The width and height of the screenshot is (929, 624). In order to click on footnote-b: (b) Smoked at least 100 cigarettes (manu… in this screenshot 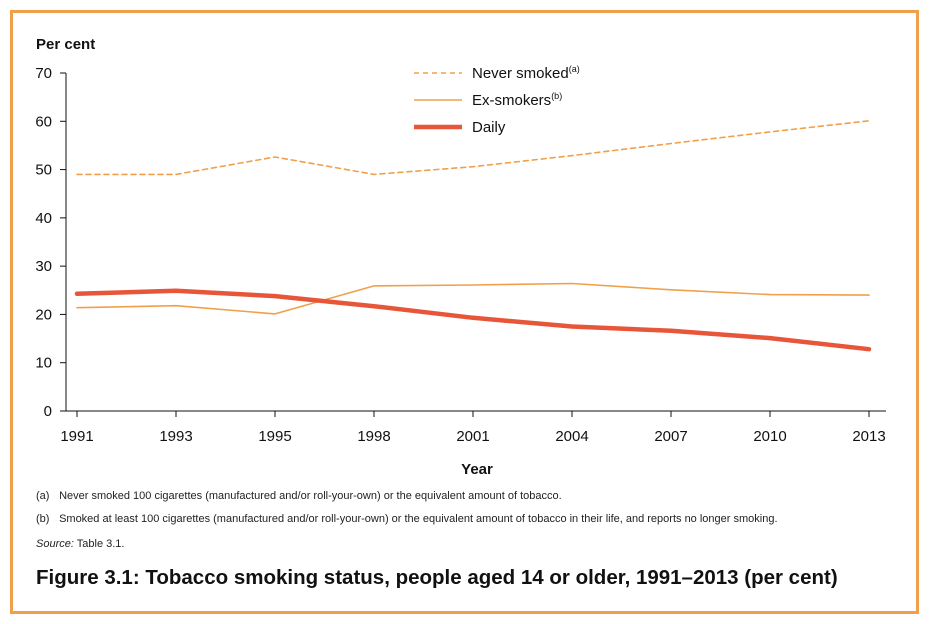, I will do `click(407, 519)`.